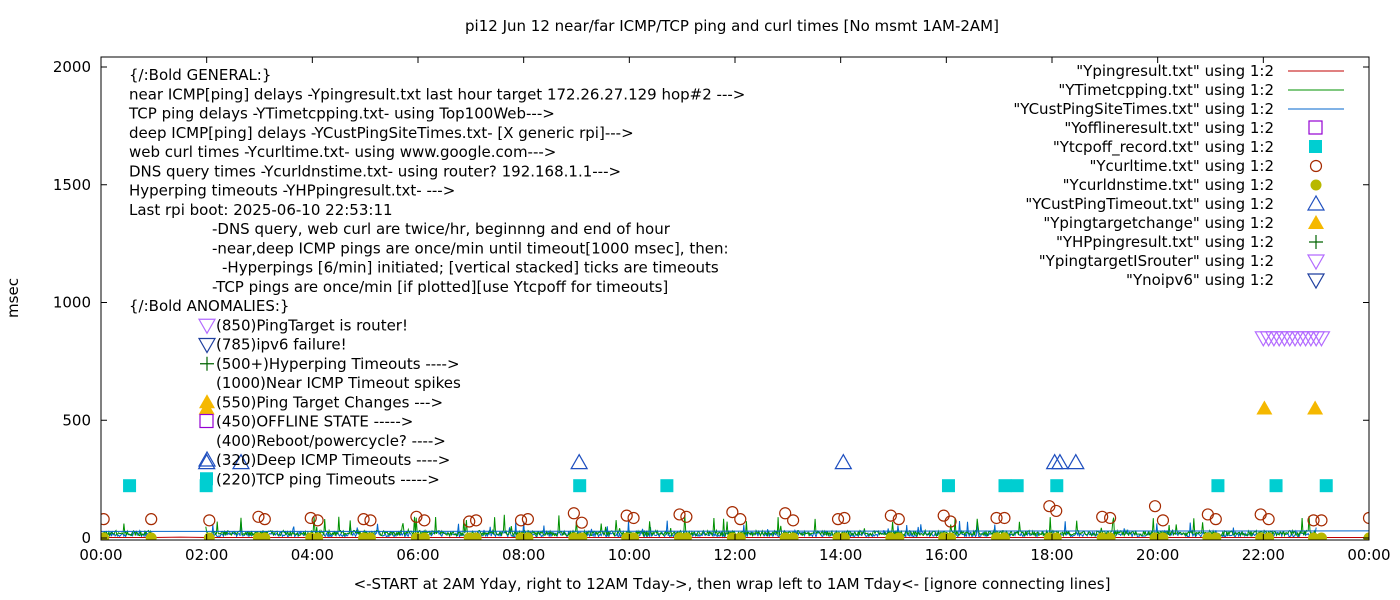 The height and width of the screenshot is (600, 1400). What do you see at coordinates (333, 460) in the screenshot?
I see `annotation-line: (320)Deep ICMP Timeouts ---->` at bounding box center [333, 460].